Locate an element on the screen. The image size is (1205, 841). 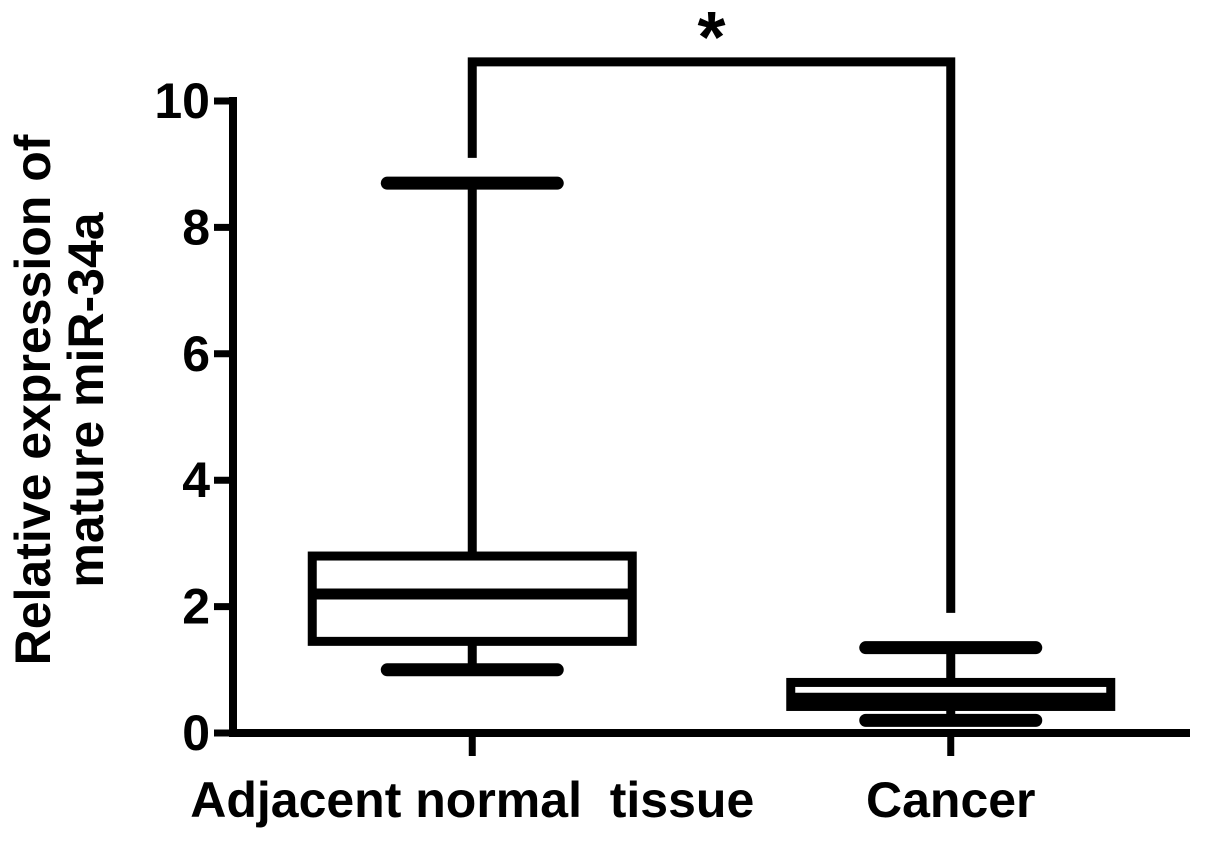
y-axis-title-line-2: mature miR-34a is located at coordinates (86, 399).